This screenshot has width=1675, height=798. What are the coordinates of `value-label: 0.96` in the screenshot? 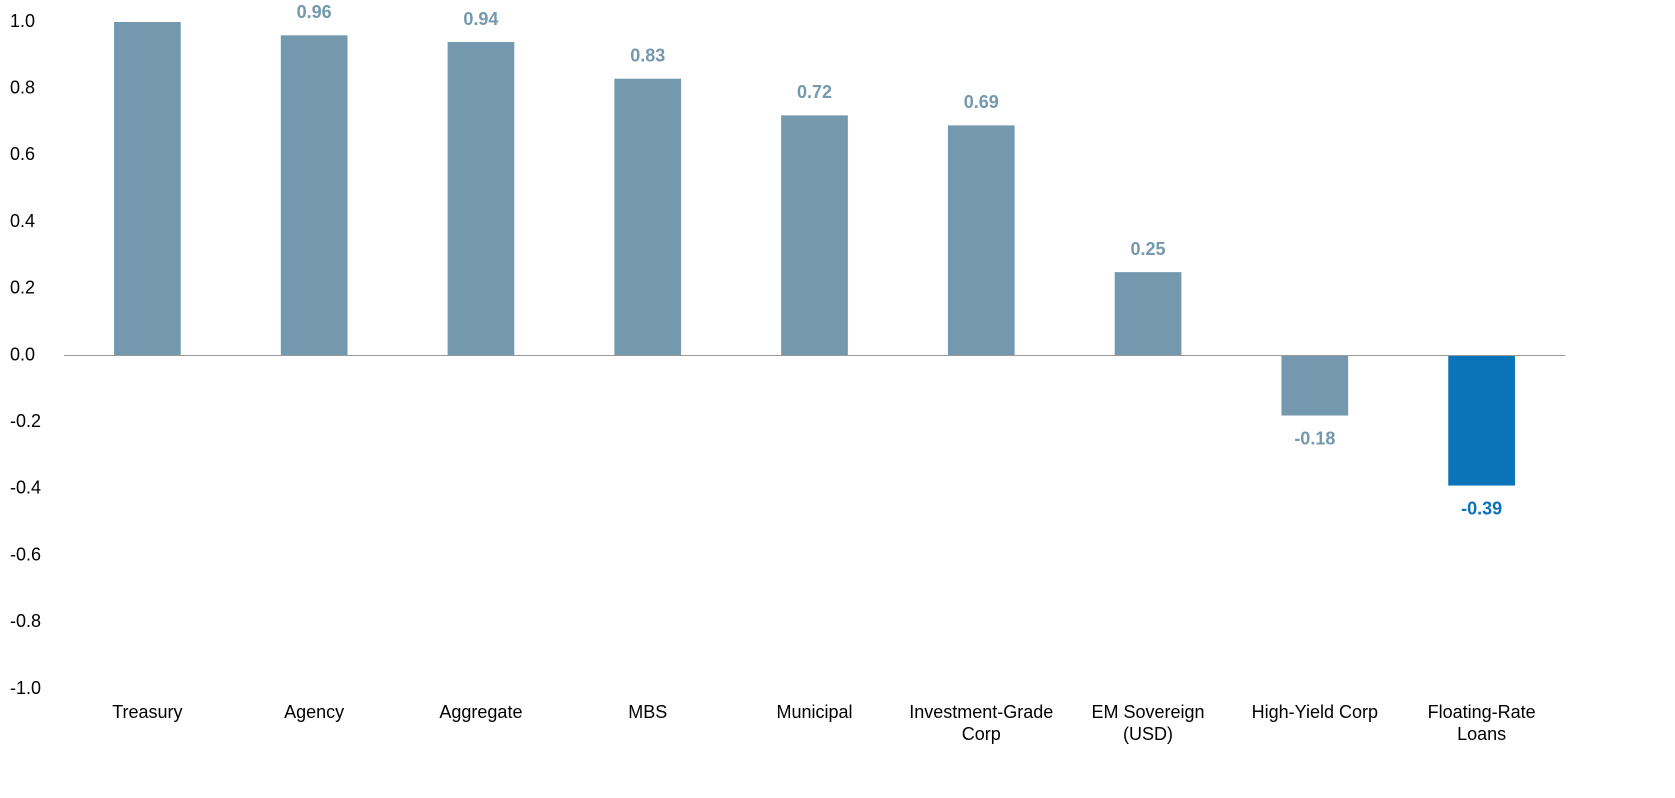 It's located at (314, 12).